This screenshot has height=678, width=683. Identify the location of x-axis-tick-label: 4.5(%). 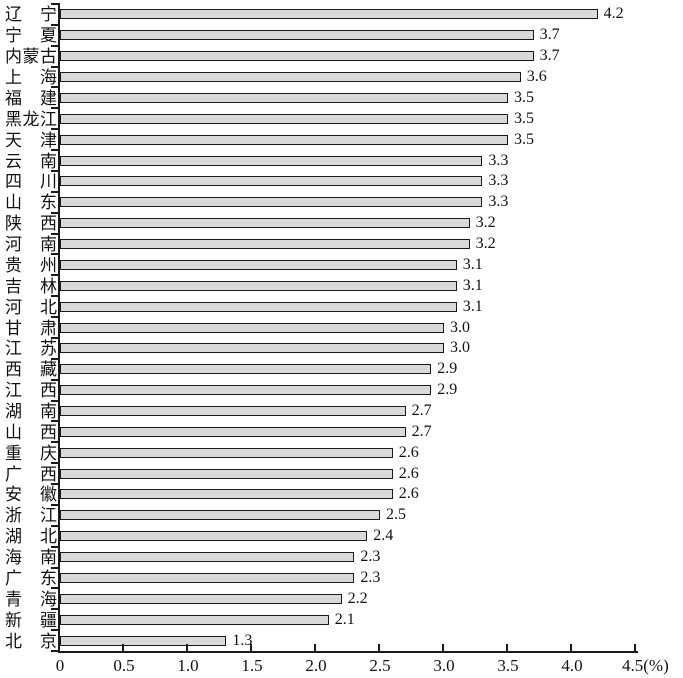
(645, 665).